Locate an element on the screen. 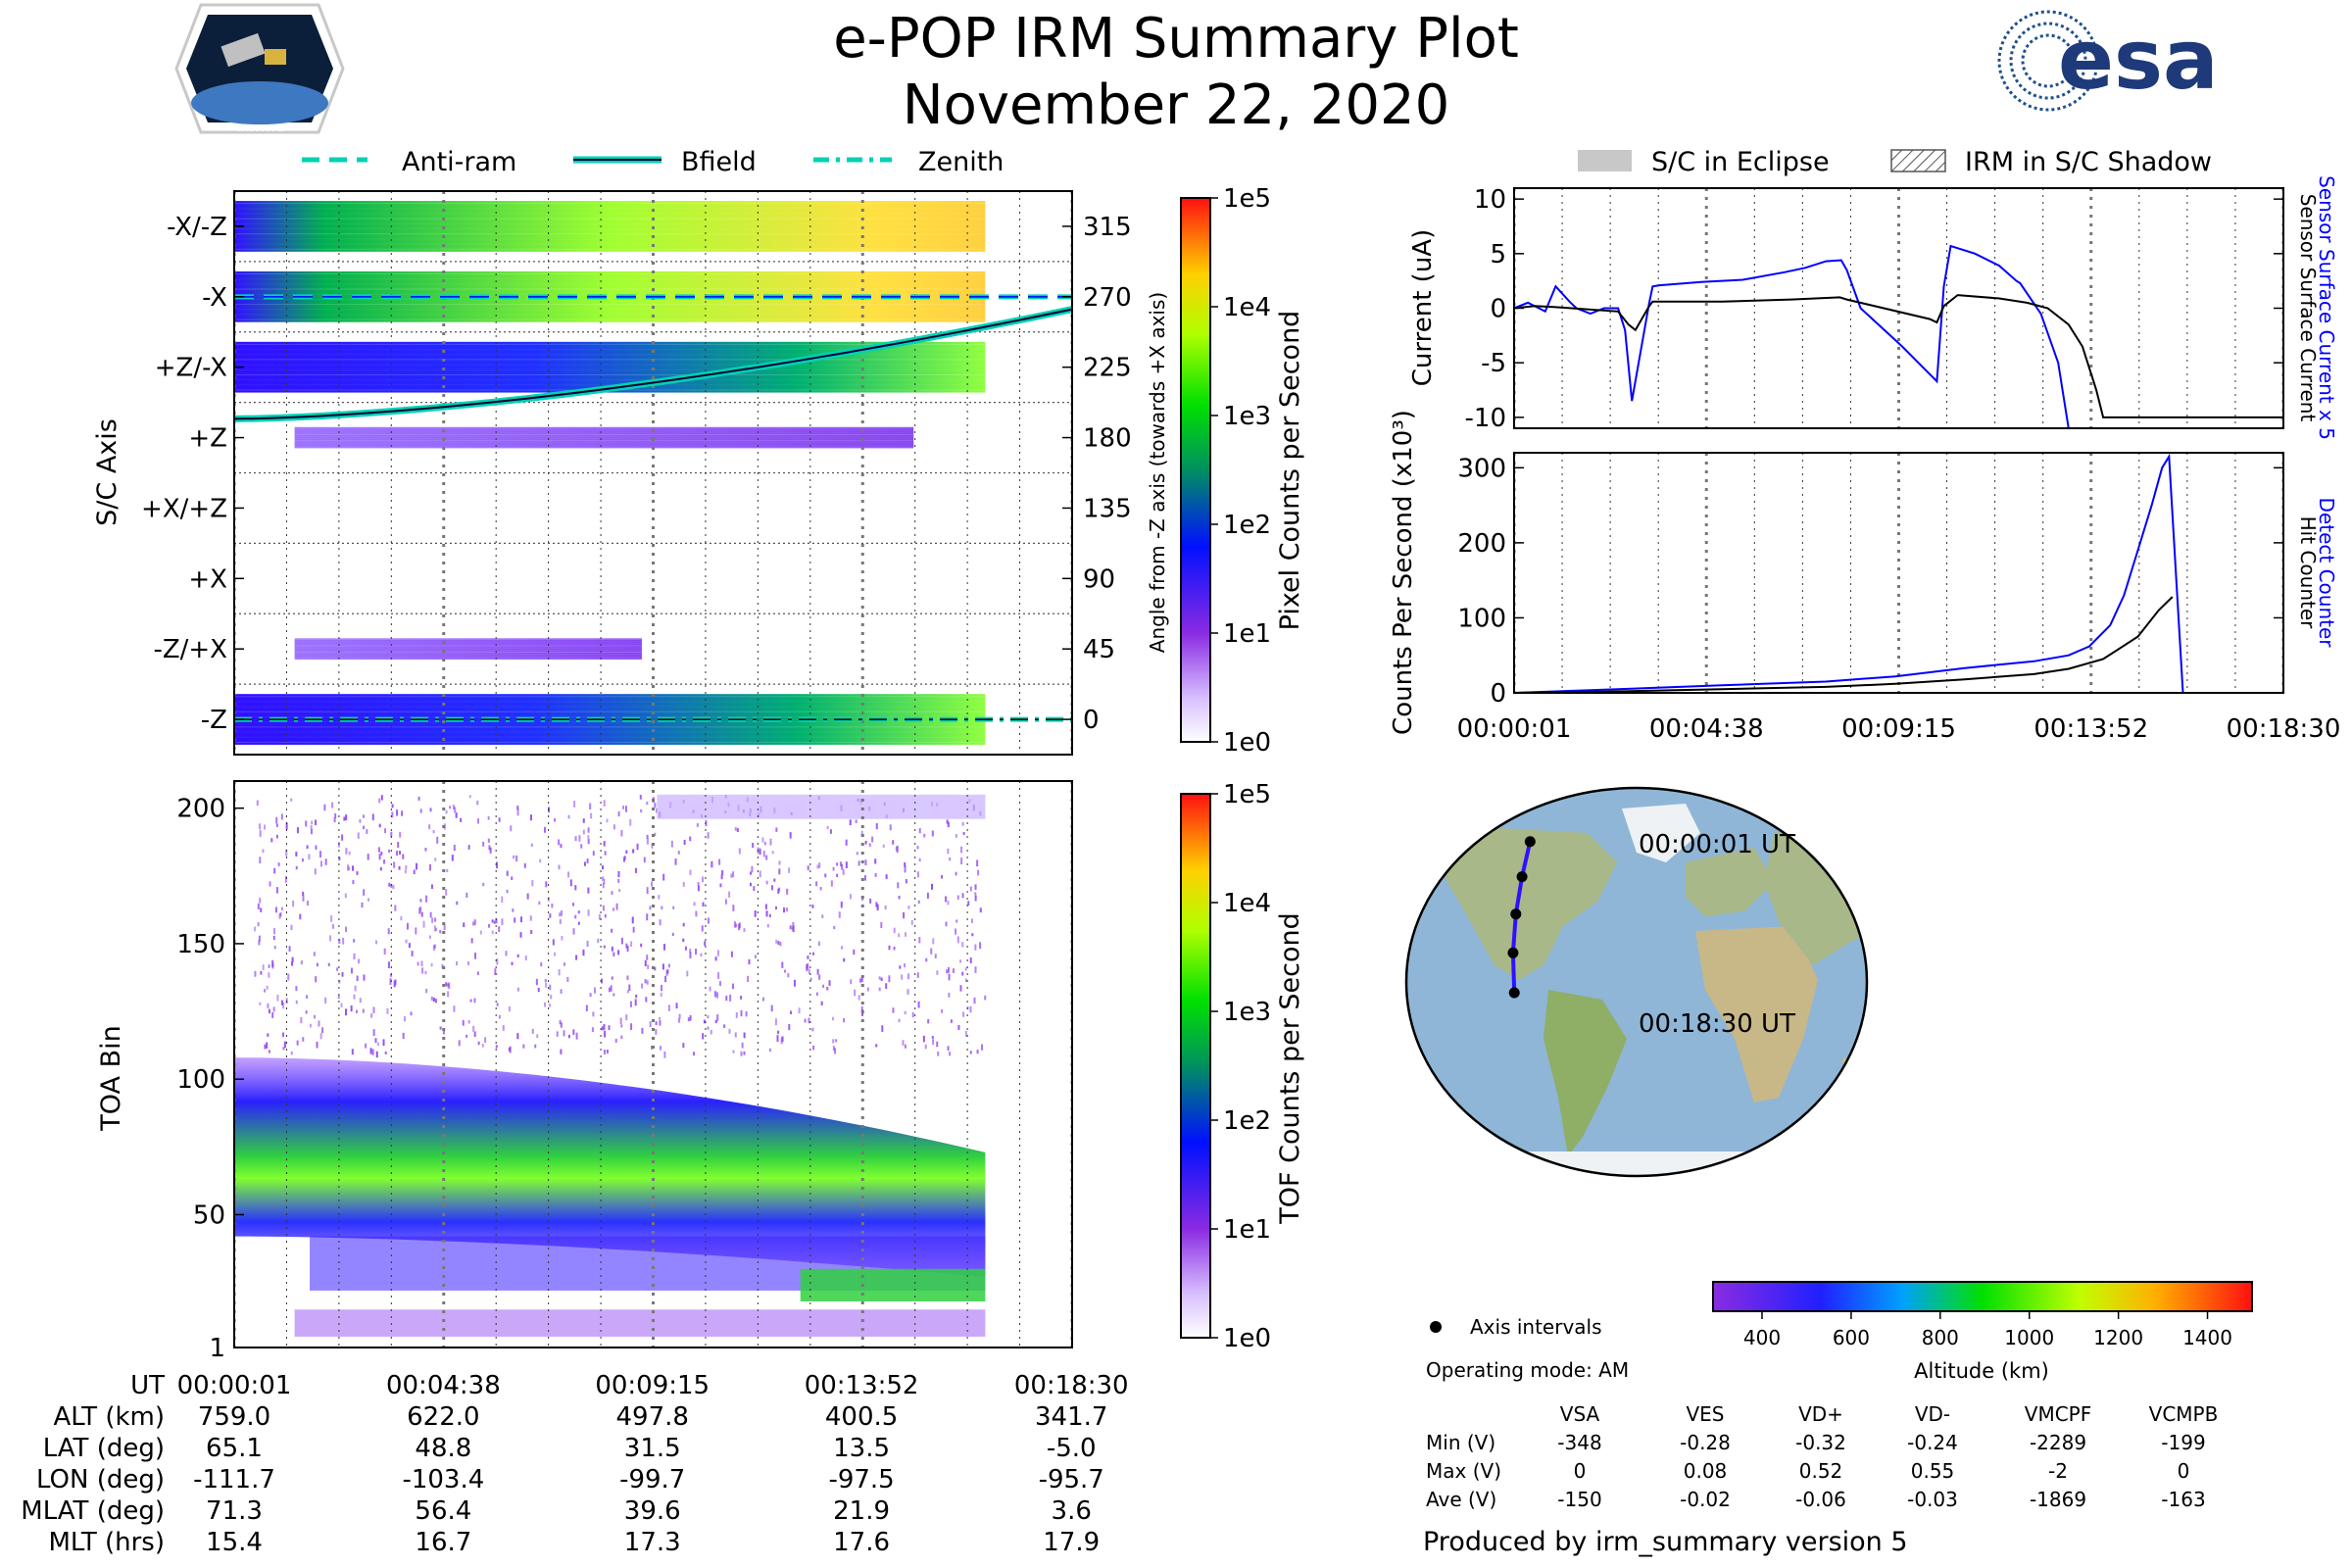 The height and width of the screenshot is (1568, 2352). legend-label-eclipse: S/C in Eclipse is located at coordinates (1740, 162).